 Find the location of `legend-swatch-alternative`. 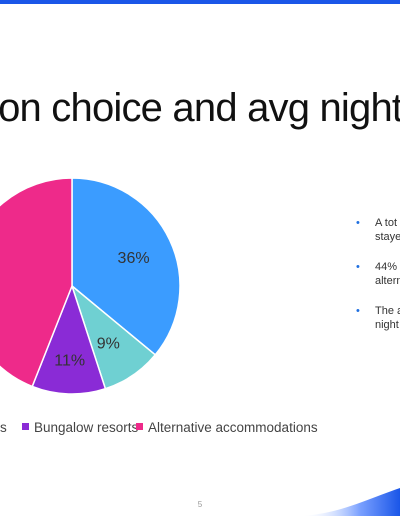

legend-swatch-alternative is located at coordinates (139, 426).